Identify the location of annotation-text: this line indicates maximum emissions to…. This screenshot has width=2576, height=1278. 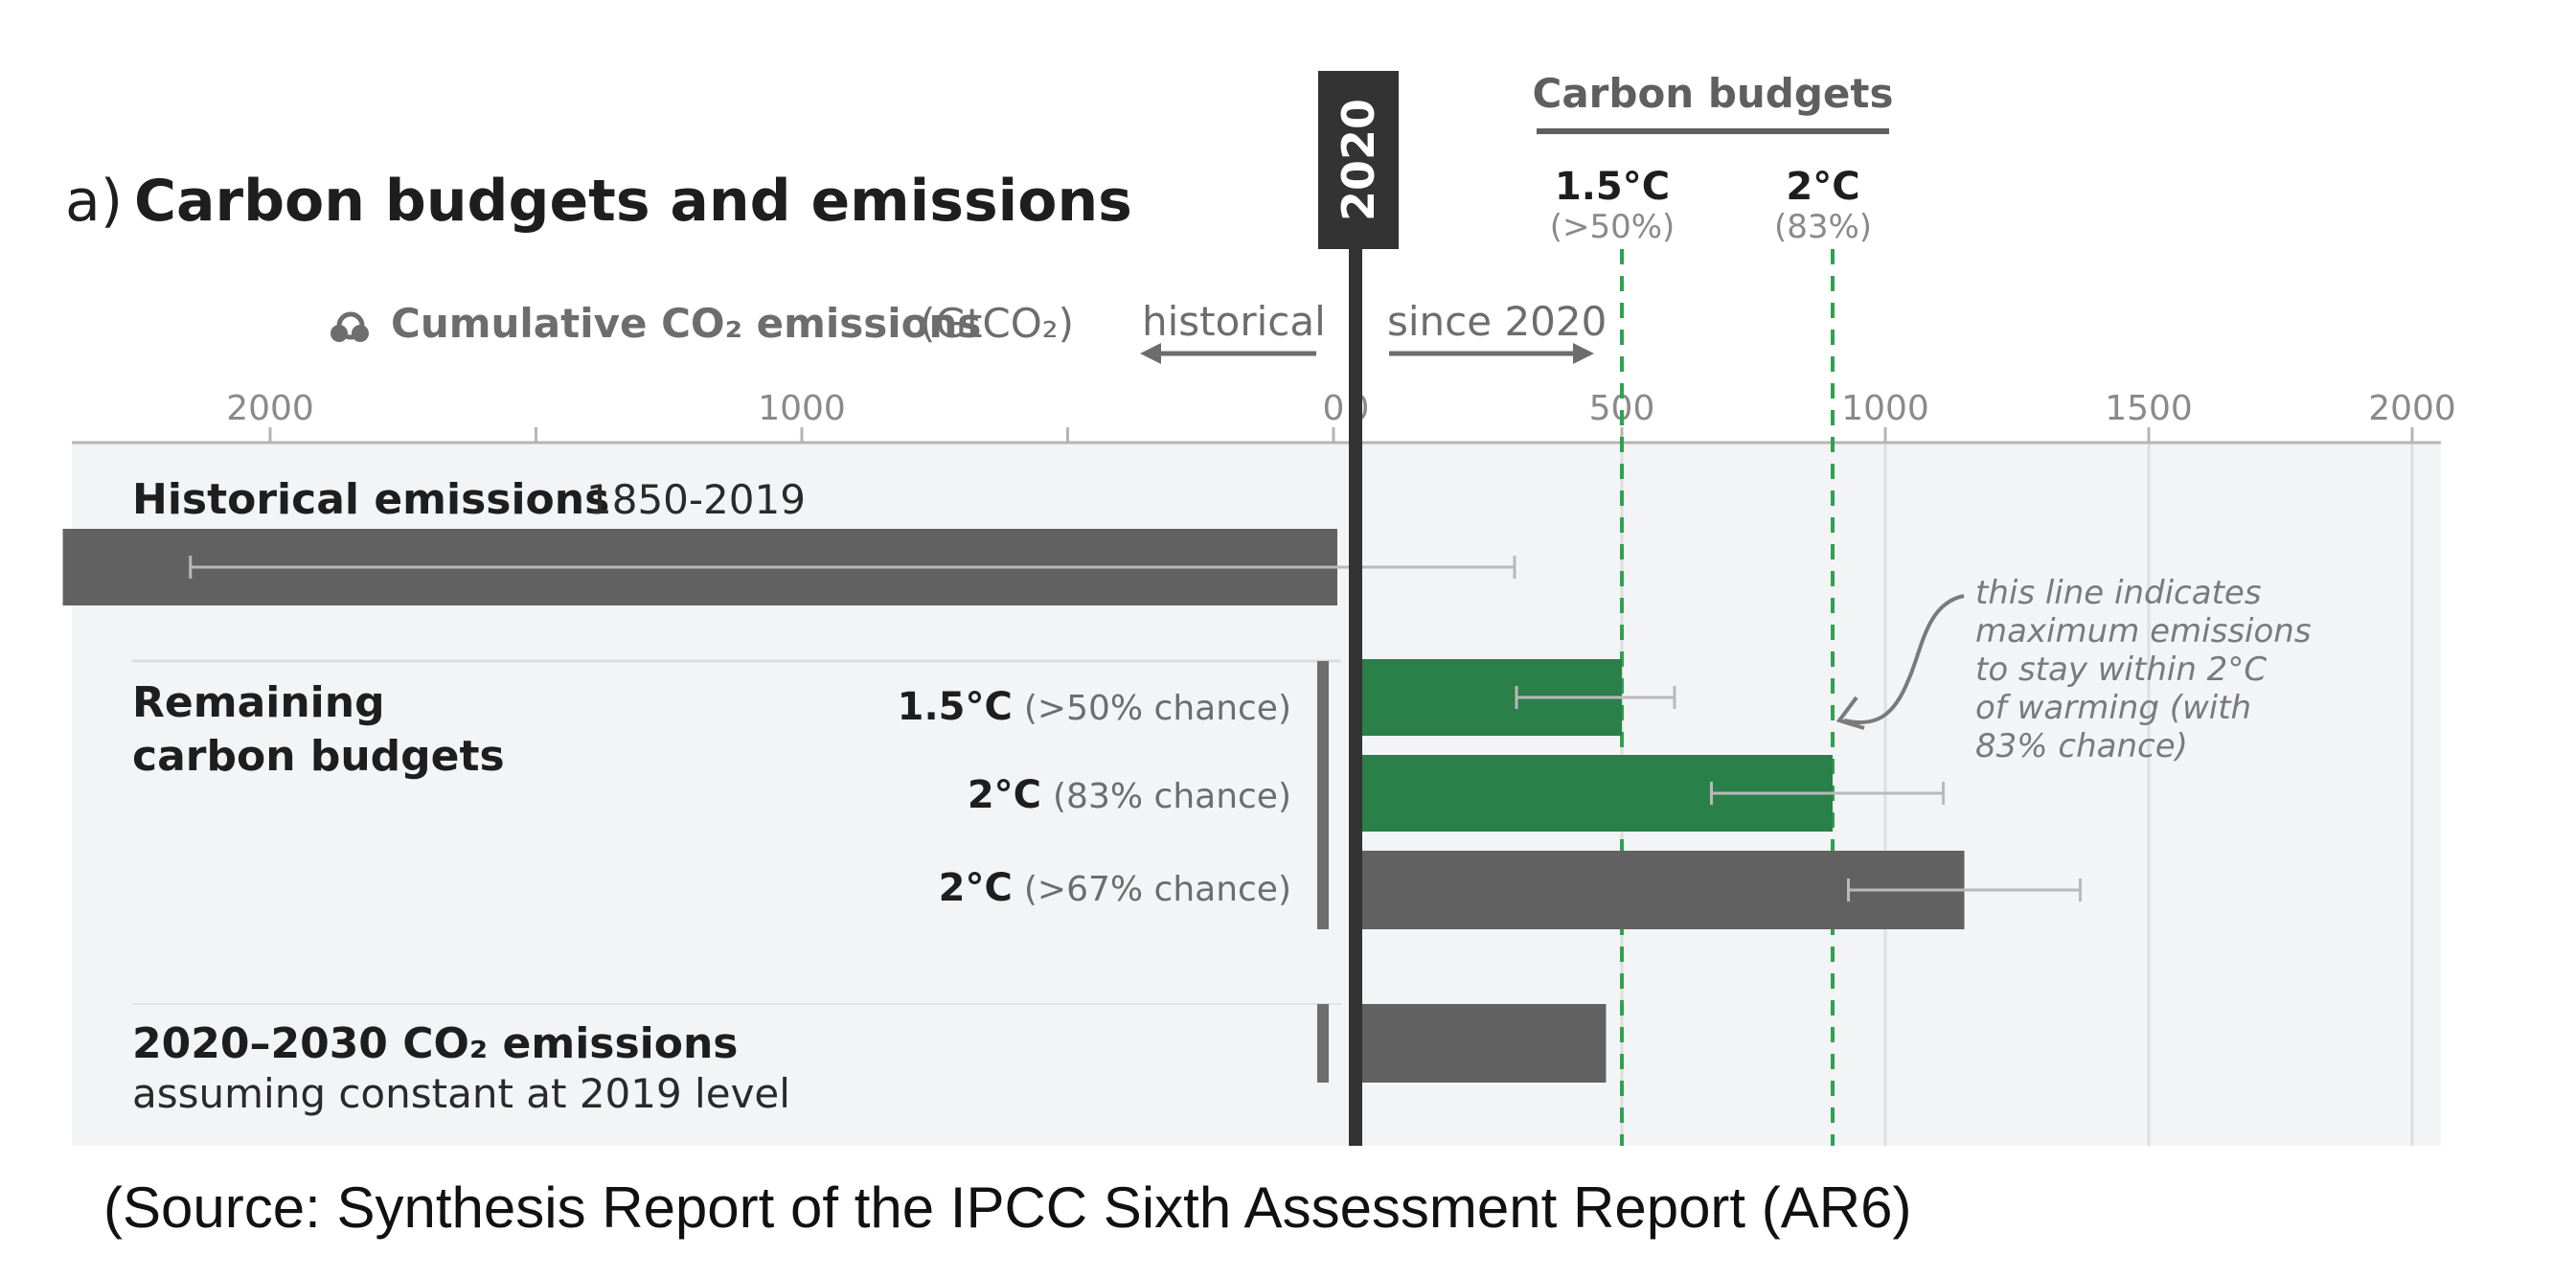
(2143, 669).